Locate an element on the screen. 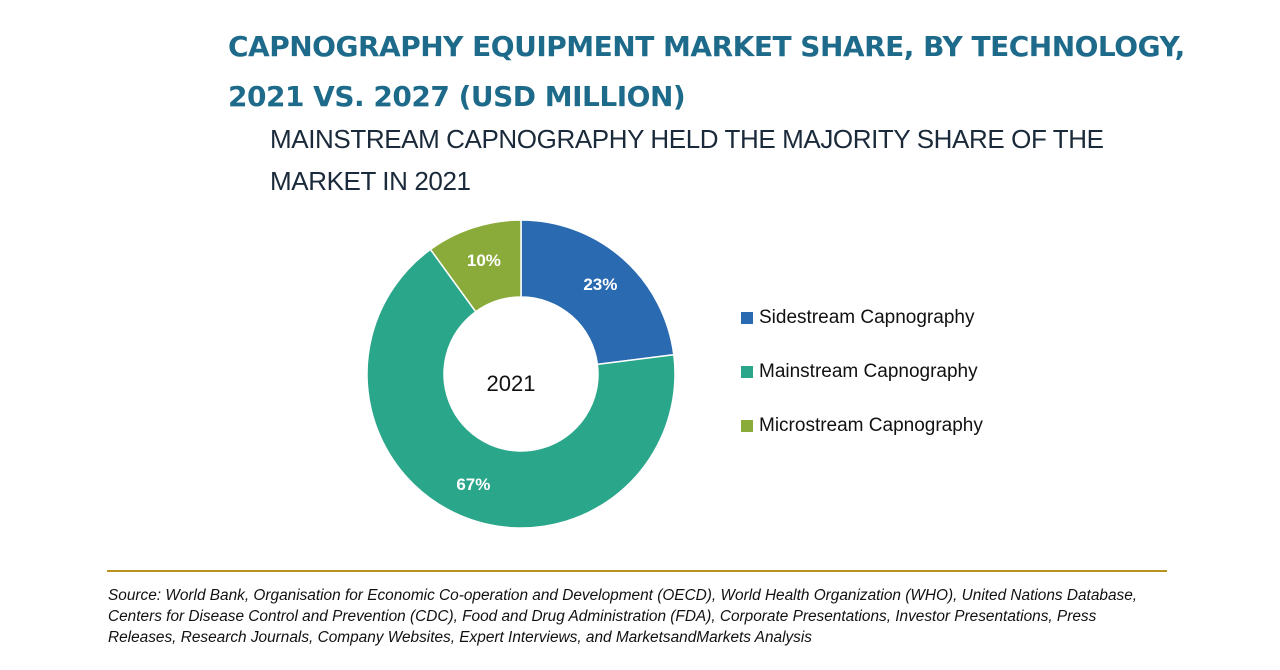  legend-item-sidestream-capnography: Sidestream Capnography is located at coordinates (862, 317).